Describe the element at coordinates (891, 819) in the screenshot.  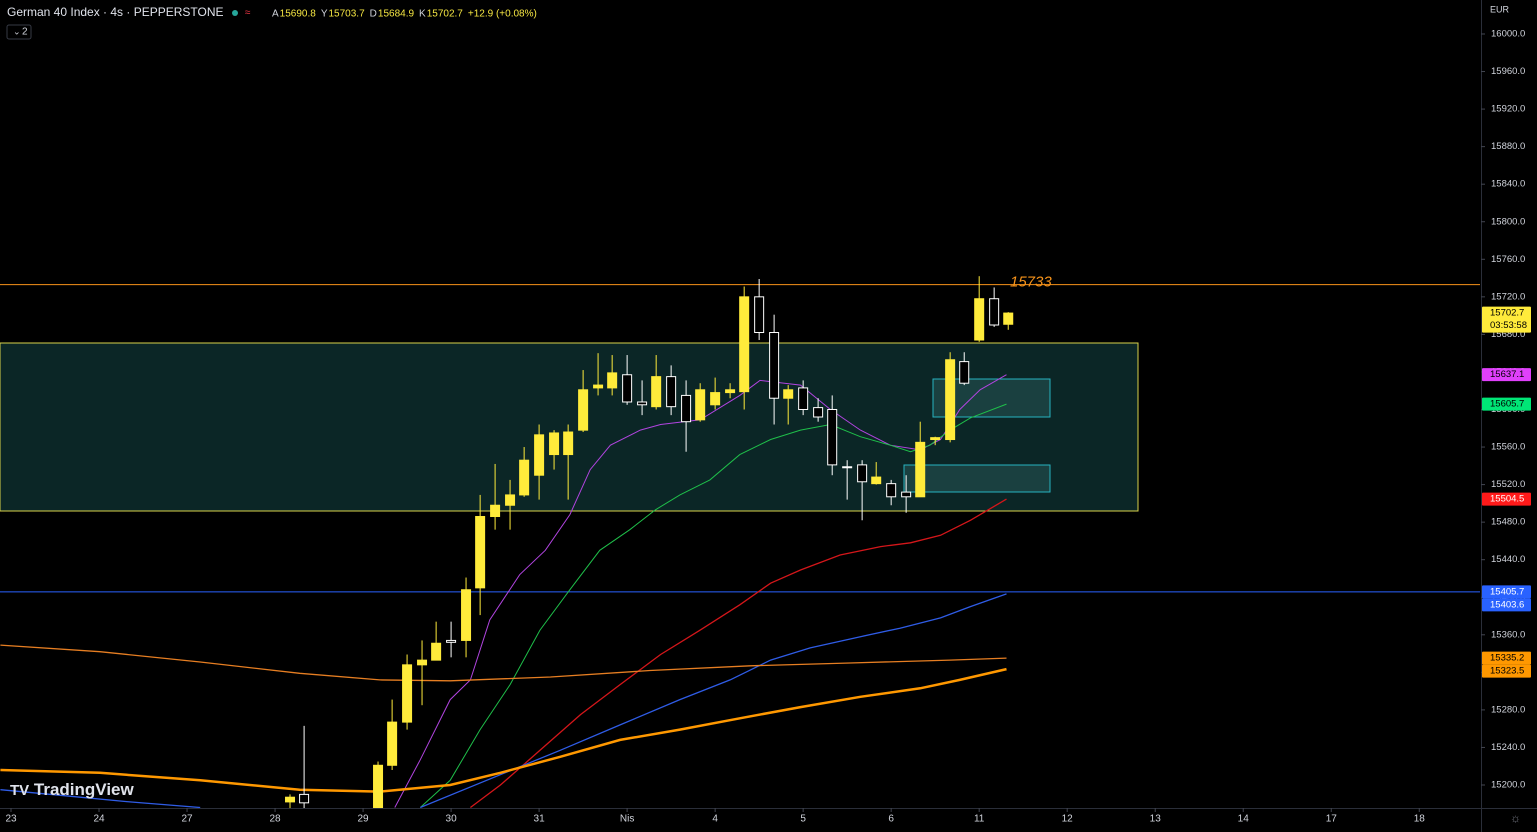
I see `x-tick-label: 6` at that location.